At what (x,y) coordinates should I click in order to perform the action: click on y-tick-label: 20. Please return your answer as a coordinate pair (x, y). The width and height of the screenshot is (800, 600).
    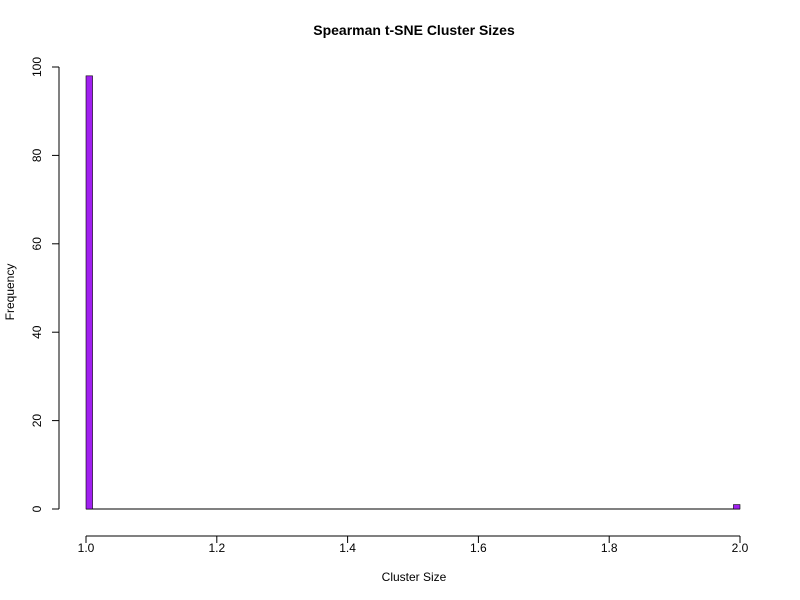
    Looking at the image, I should click on (37, 421).